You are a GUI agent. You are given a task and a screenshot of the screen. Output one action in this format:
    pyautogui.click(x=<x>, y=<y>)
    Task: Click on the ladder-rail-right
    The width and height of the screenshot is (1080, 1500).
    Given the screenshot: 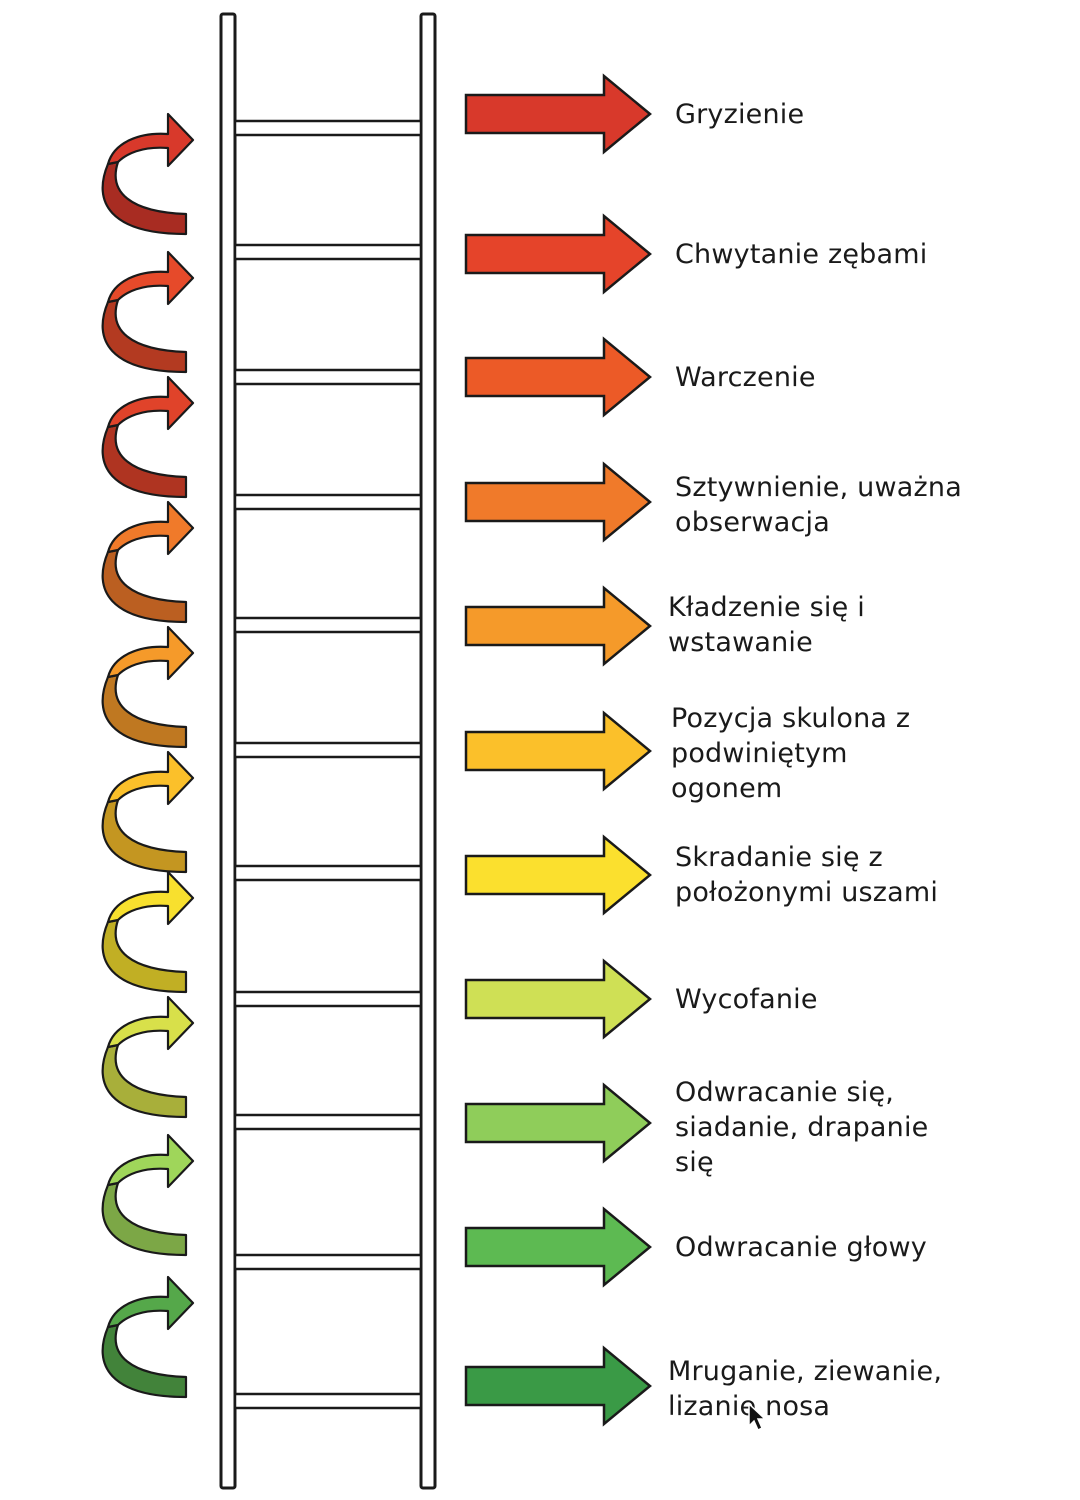 What is the action you would take?
    pyautogui.click(x=428, y=751)
    